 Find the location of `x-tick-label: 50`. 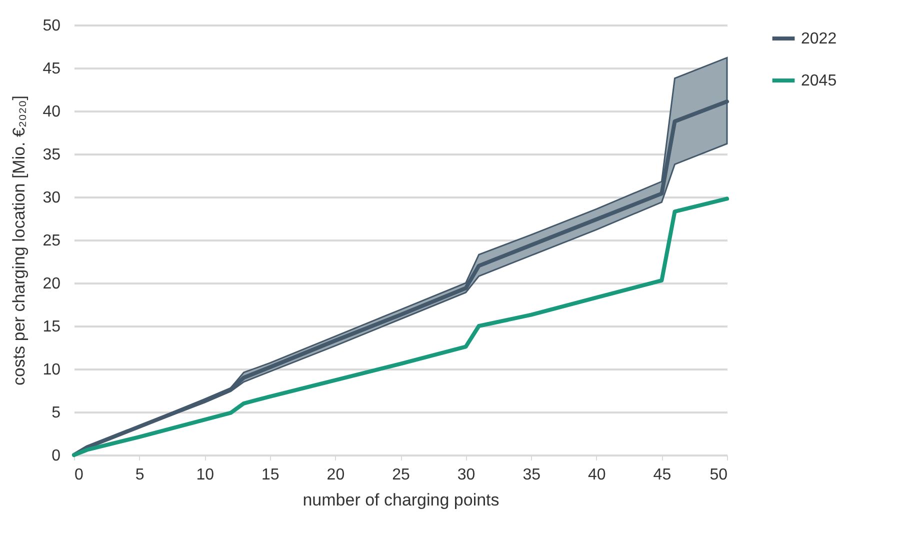

x-tick-label: 50 is located at coordinates (719, 475).